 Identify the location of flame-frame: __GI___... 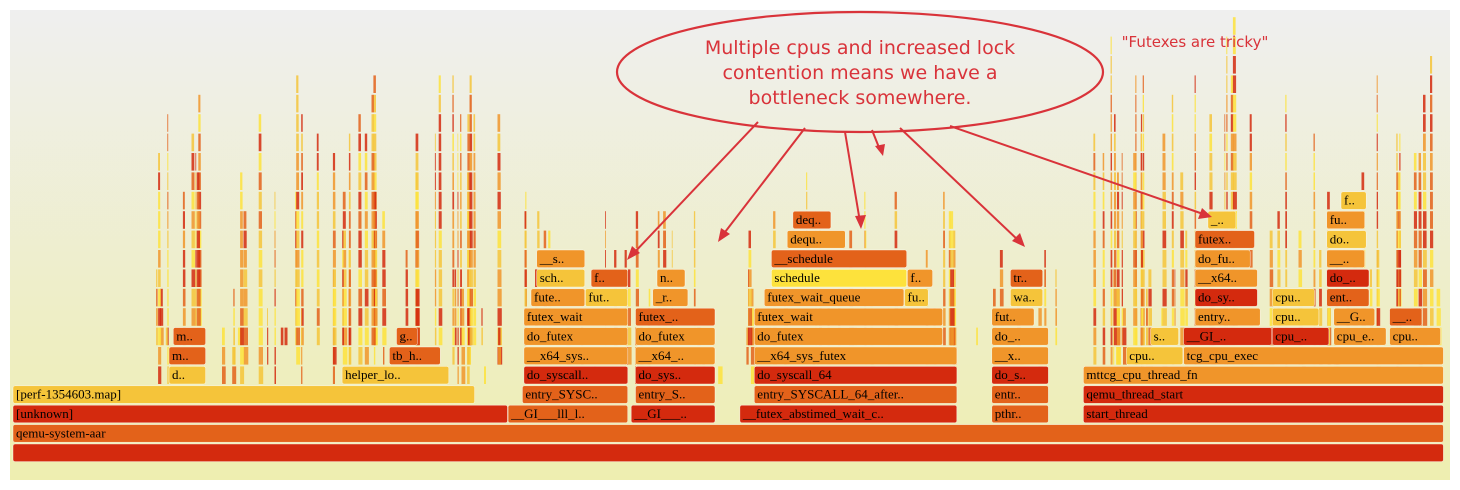
(673, 414).